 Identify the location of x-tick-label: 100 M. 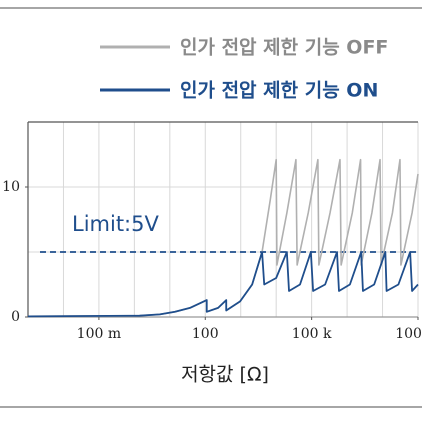
(408, 334).